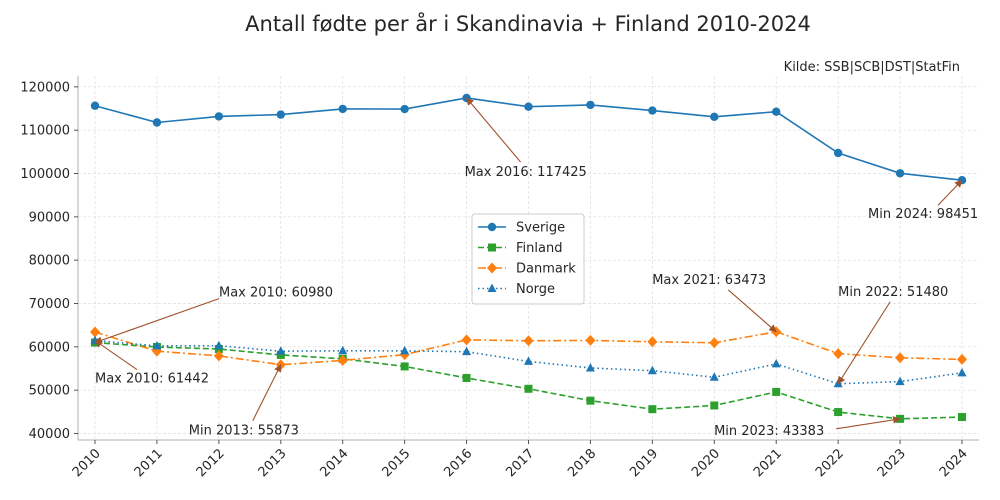 This screenshot has width=1000, height=500. Describe the element at coordinates (526, 172) in the screenshot. I see `annotation-label: Max 2016: 117425` at that location.